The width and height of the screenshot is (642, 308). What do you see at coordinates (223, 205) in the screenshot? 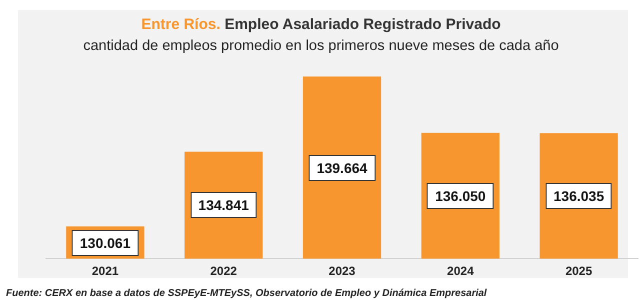
I see `data-label: 134.841` at bounding box center [223, 205].